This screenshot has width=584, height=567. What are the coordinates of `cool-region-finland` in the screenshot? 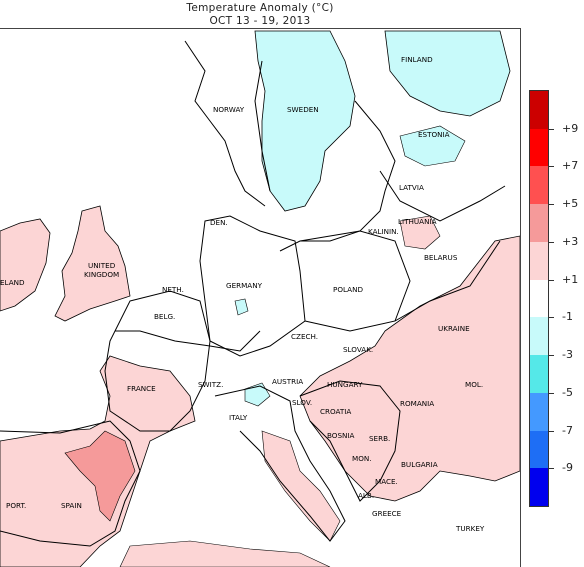 It's located at (447, 73).